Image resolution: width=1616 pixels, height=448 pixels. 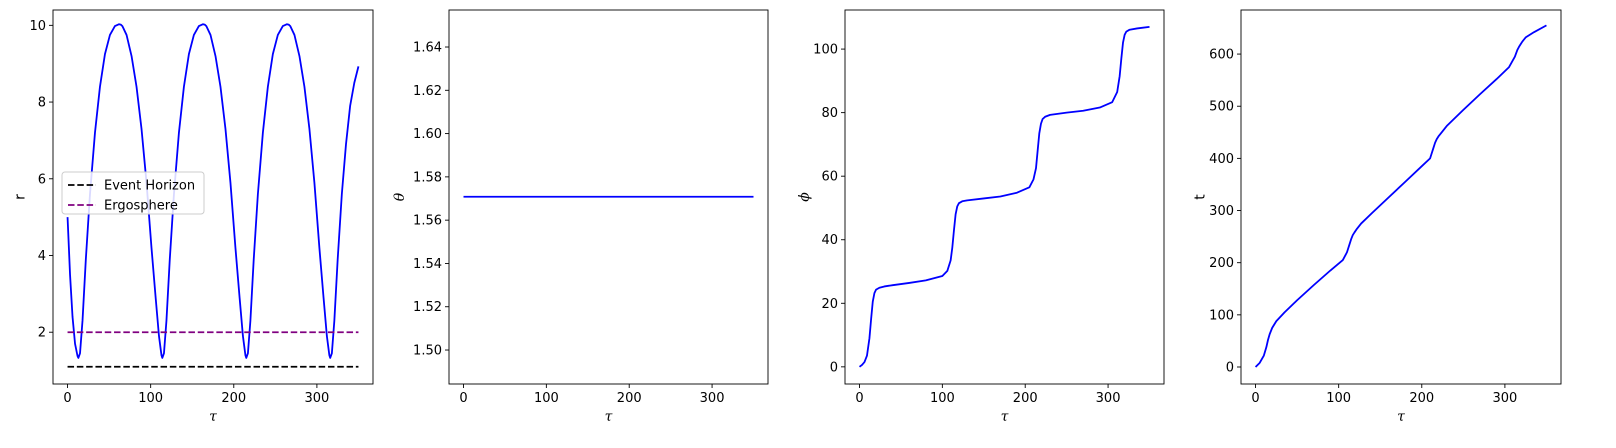 What do you see at coordinates (829, 304) in the screenshot?
I see `y-tick-label: 20` at bounding box center [829, 304].